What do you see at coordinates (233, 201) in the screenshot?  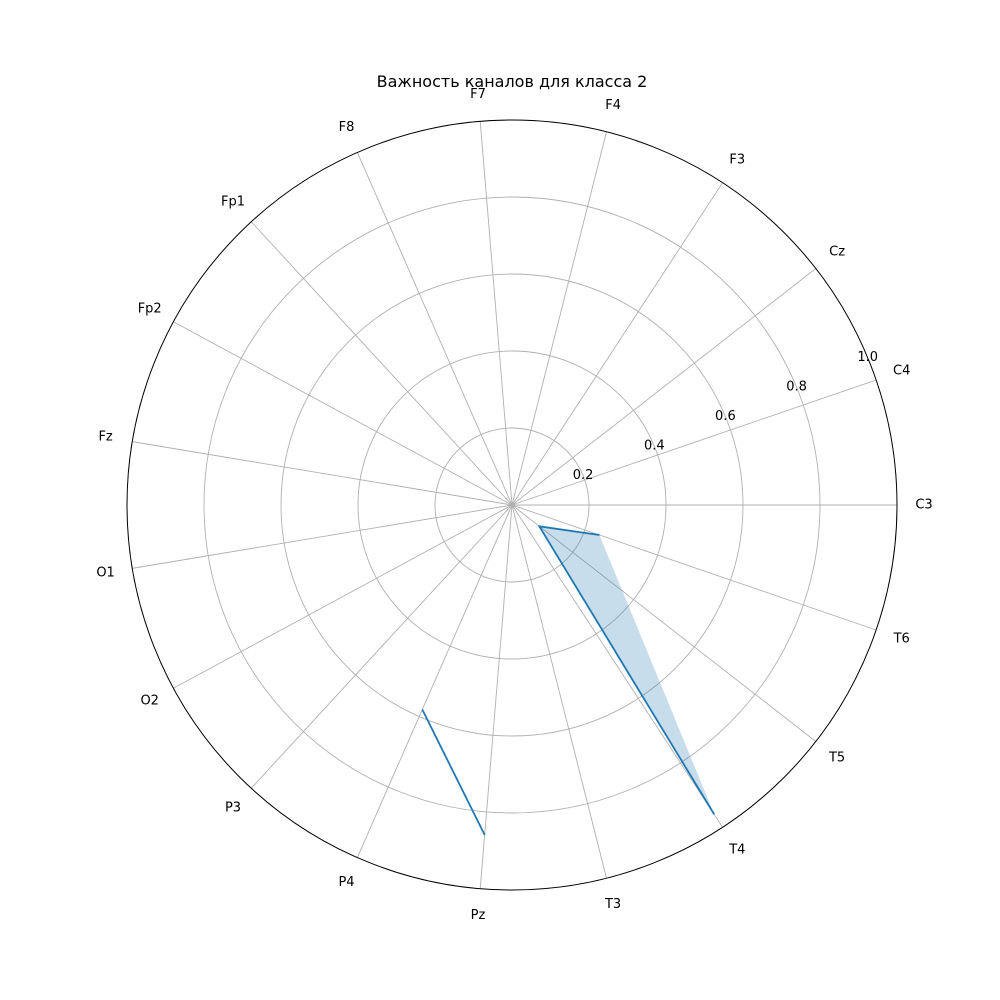 I see `channel-label: Fp1` at bounding box center [233, 201].